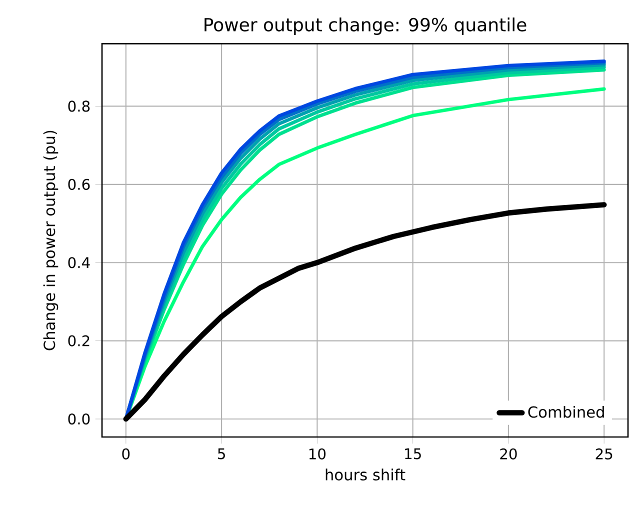 The width and height of the screenshot is (630, 516). I want to click on x-tick-label: 10, so click(317, 454).